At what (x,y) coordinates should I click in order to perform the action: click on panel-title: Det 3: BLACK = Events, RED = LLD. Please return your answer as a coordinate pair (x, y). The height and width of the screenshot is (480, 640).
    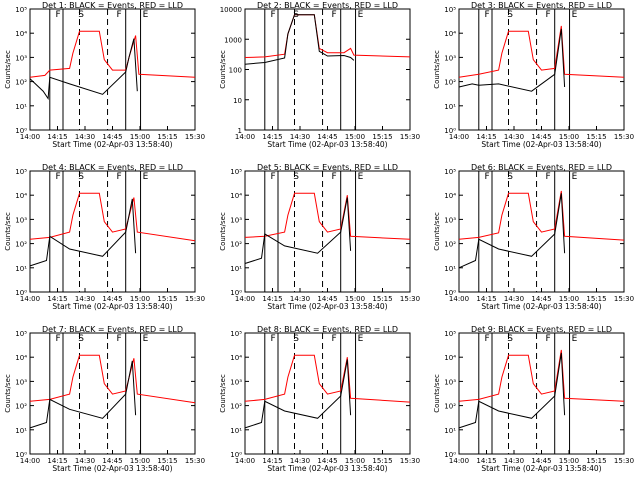
    Looking at the image, I should click on (541, 5).